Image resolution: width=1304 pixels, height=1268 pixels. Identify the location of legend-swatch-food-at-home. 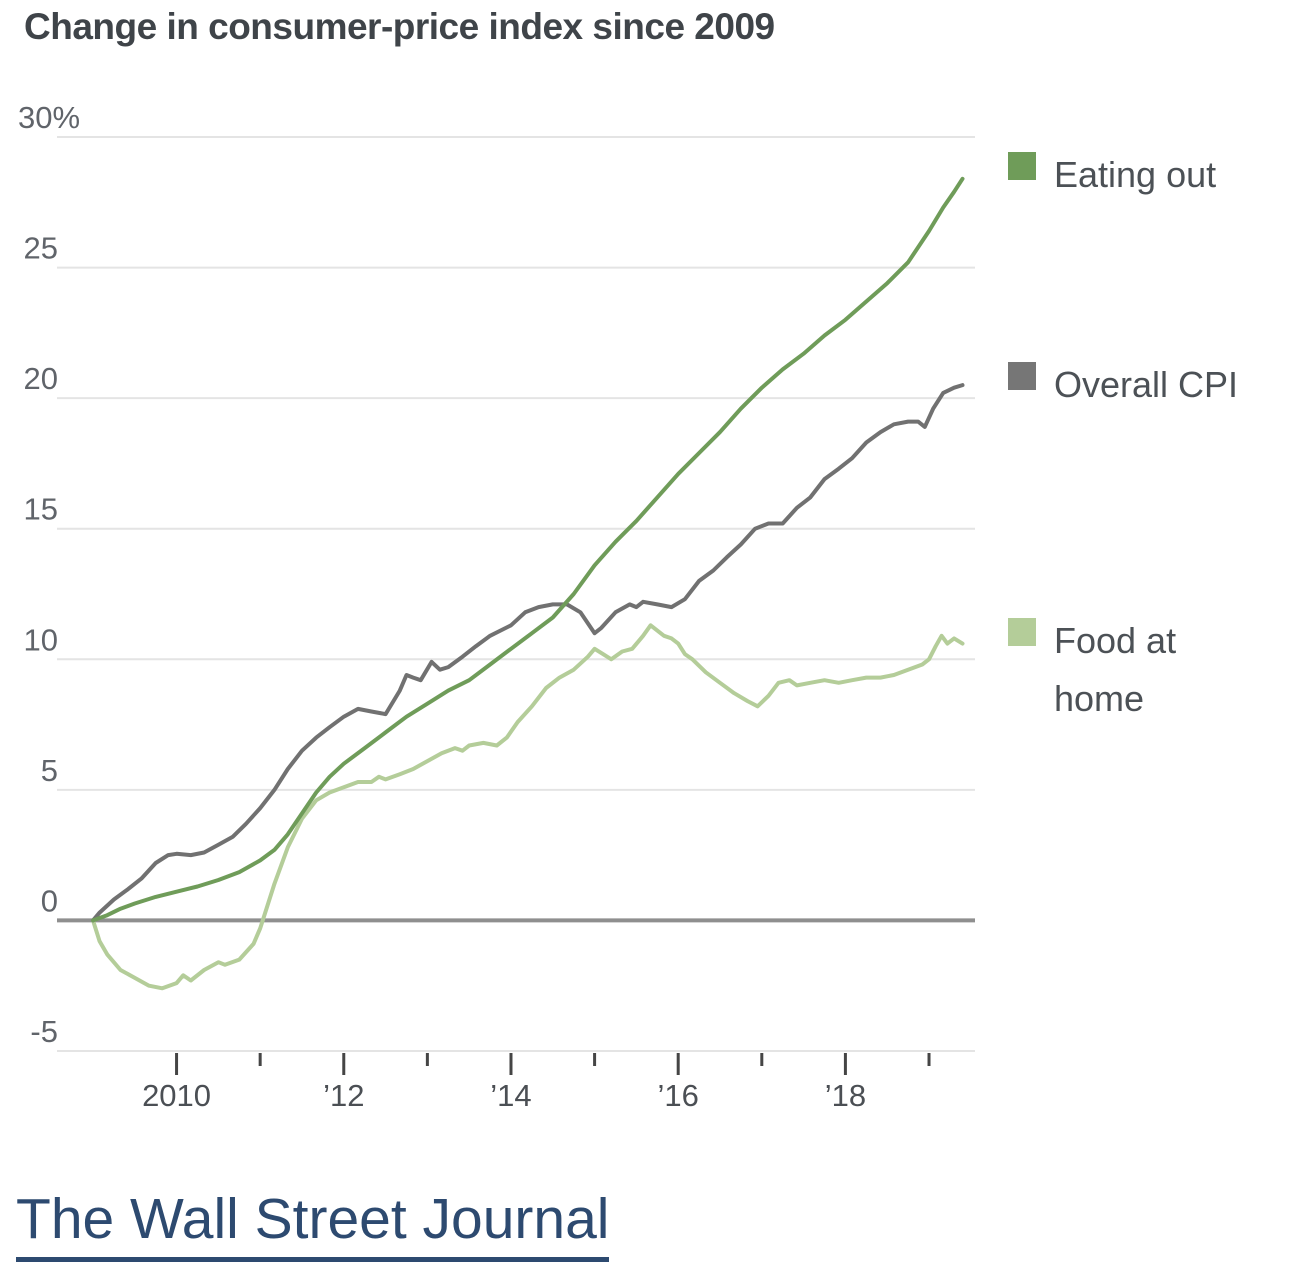
(1022, 632).